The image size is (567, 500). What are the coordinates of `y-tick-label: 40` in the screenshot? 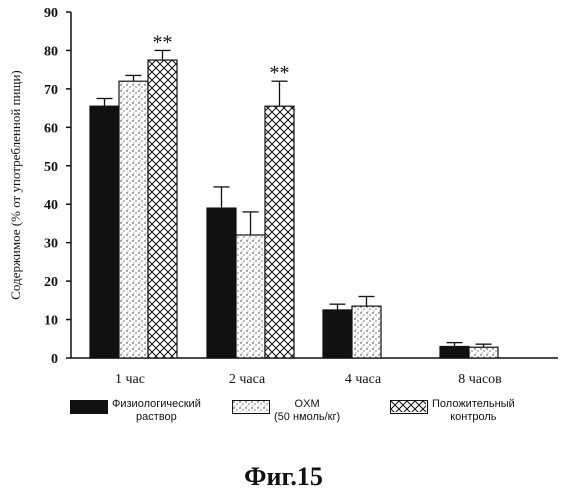 It's located at (51, 205).